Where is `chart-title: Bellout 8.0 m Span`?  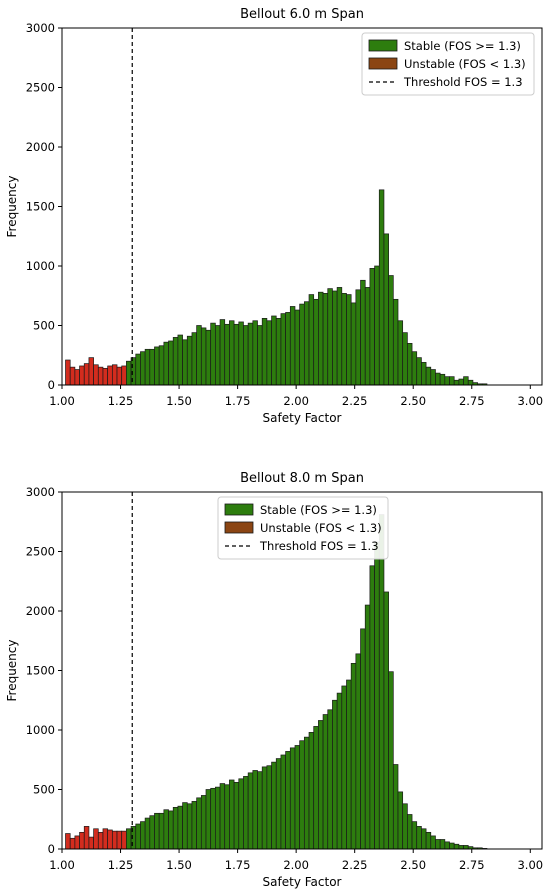 chart-title: Bellout 8.0 m Span is located at coordinates (302, 478).